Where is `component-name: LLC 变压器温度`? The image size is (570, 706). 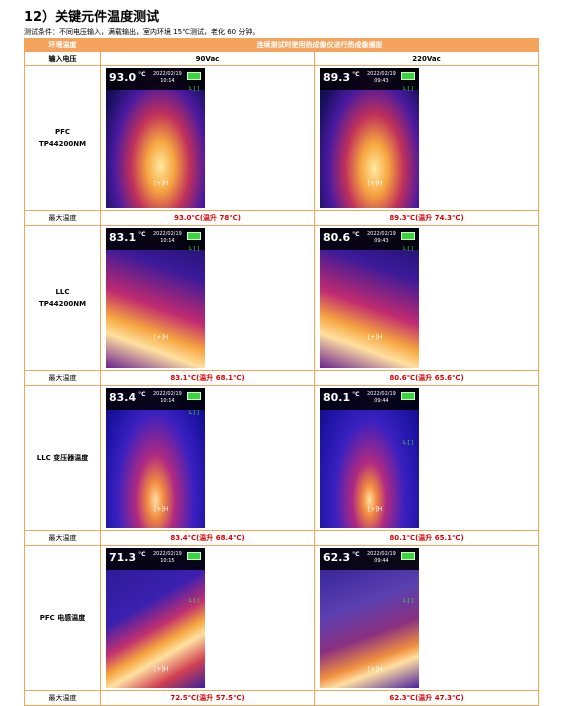 component-name: LLC 变压器温度 is located at coordinates (62, 458).